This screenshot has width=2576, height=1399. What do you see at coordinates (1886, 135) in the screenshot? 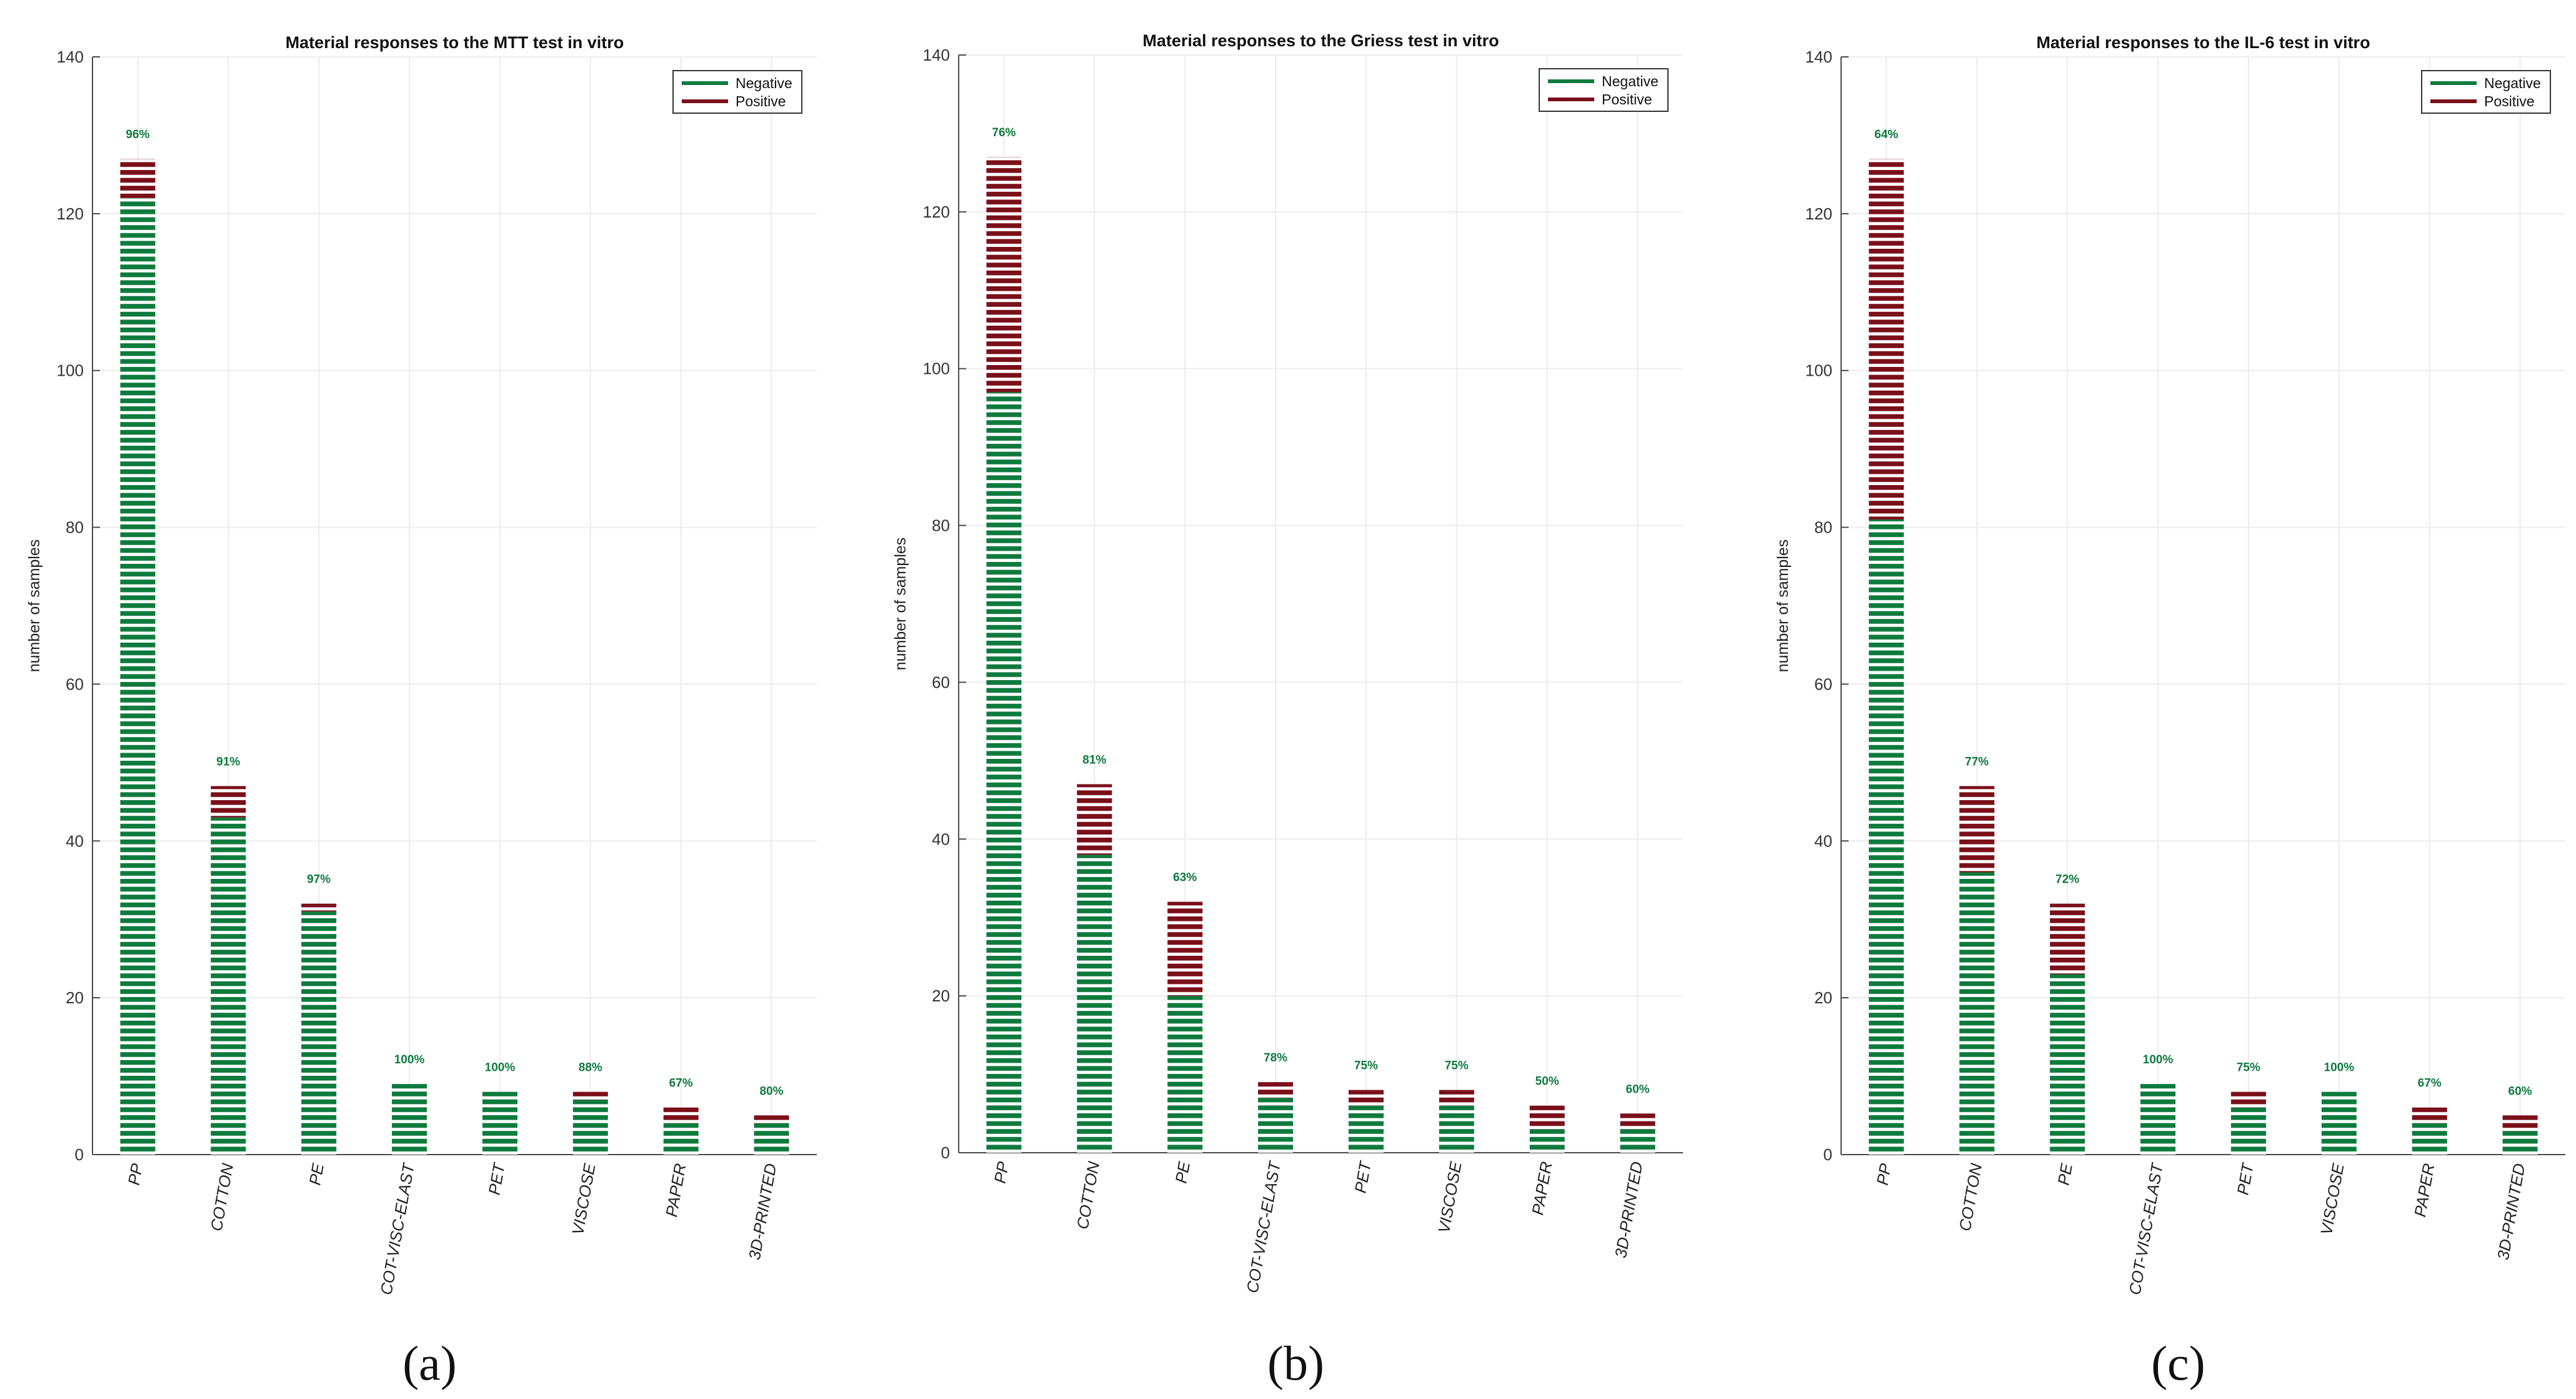
I see `data-label: 64%` at bounding box center [1886, 135].